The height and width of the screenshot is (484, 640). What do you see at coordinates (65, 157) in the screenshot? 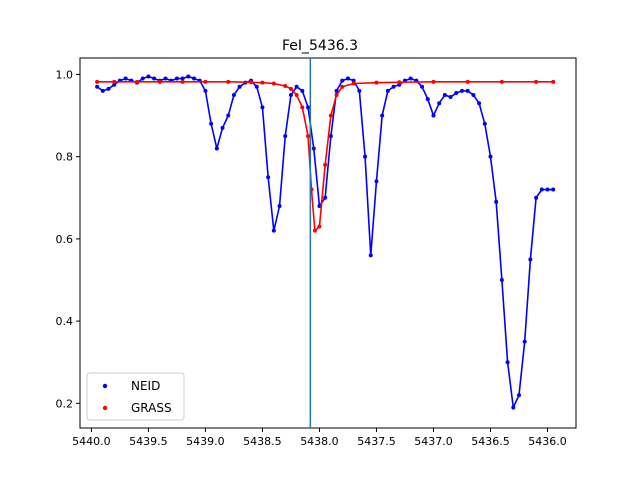
I see `y-tick-label: 0.8` at bounding box center [65, 157].